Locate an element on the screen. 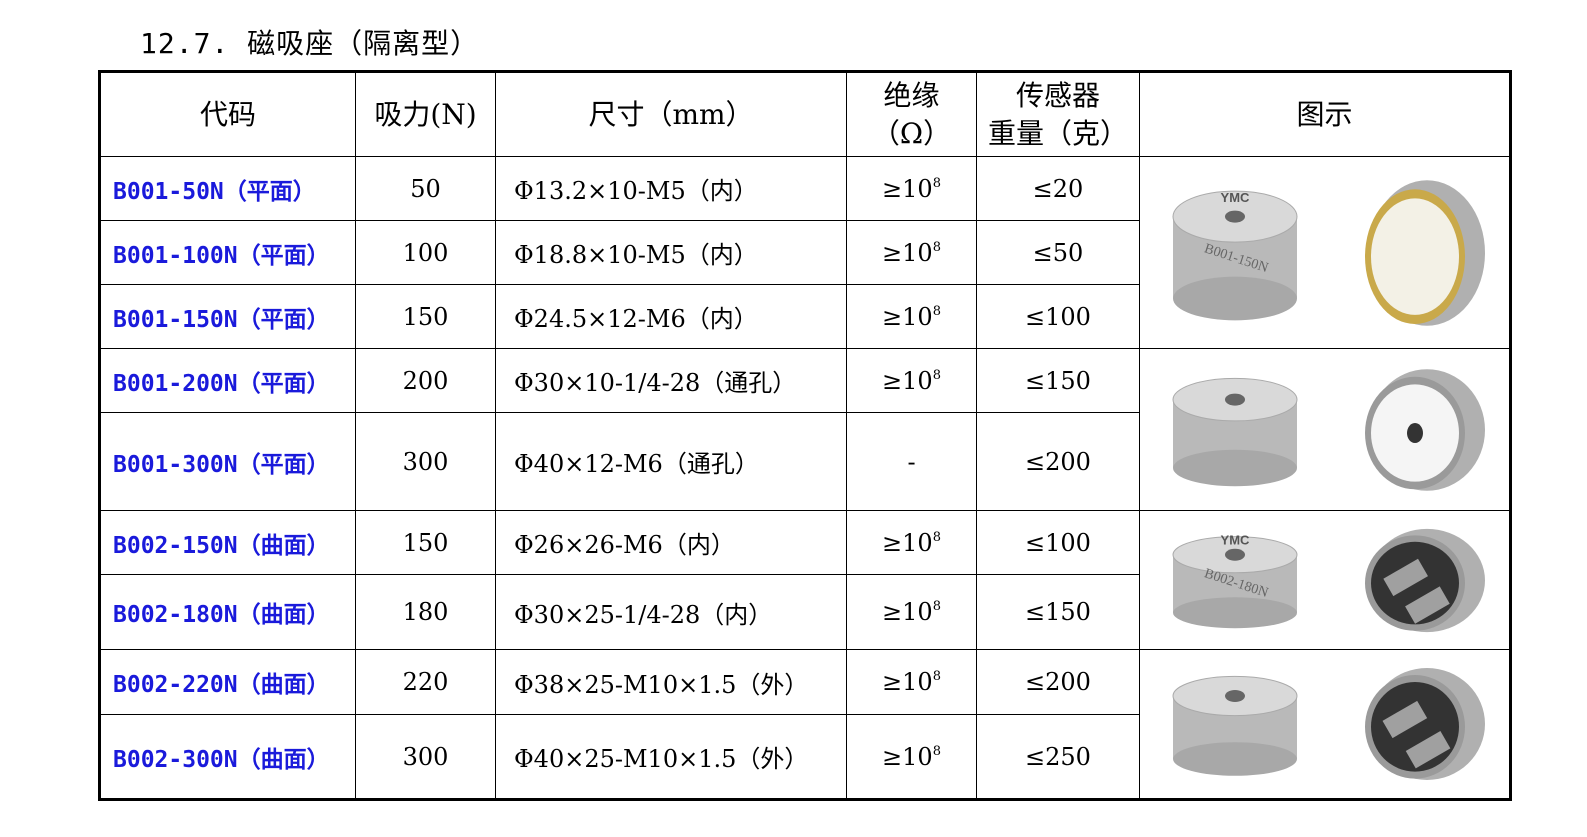 This screenshot has width=1587, height=837. product-image-cell: YMC B002-180N is located at coordinates (1325, 580).